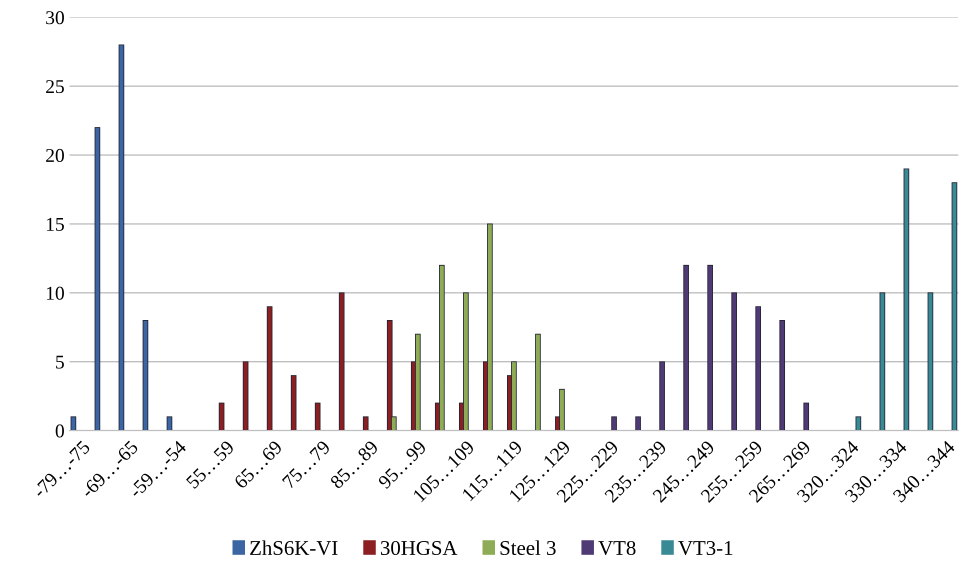 The image size is (966, 578). I want to click on legend-label: Steel 3, so click(528, 548).